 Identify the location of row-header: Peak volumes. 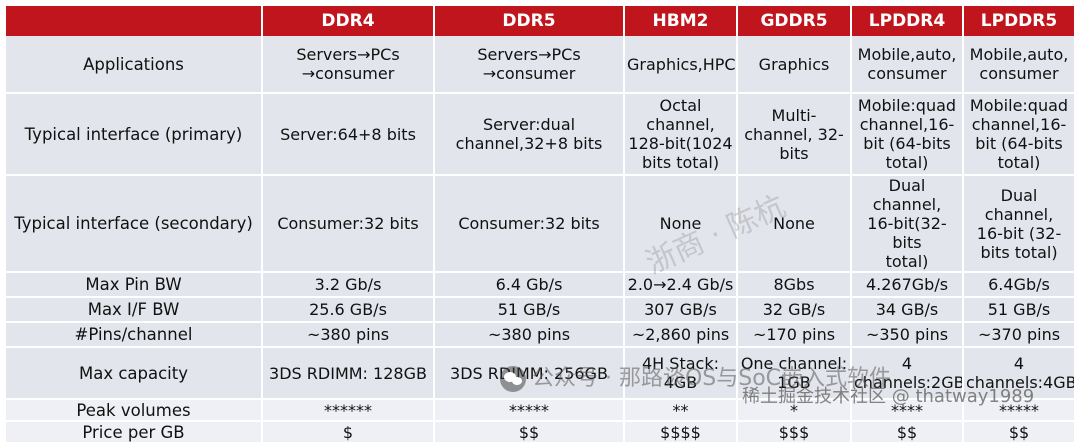
(134, 411).